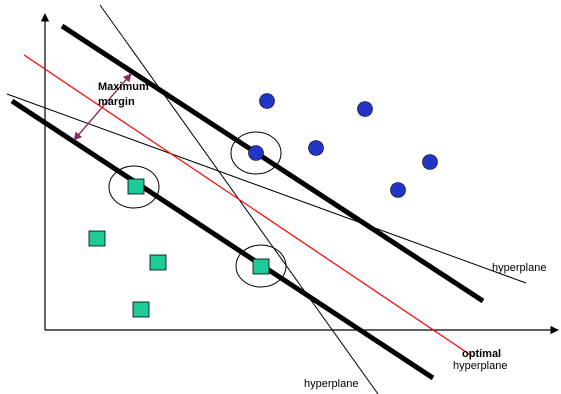 The image size is (561, 394). I want to click on margin-arrow, so click(102, 107).